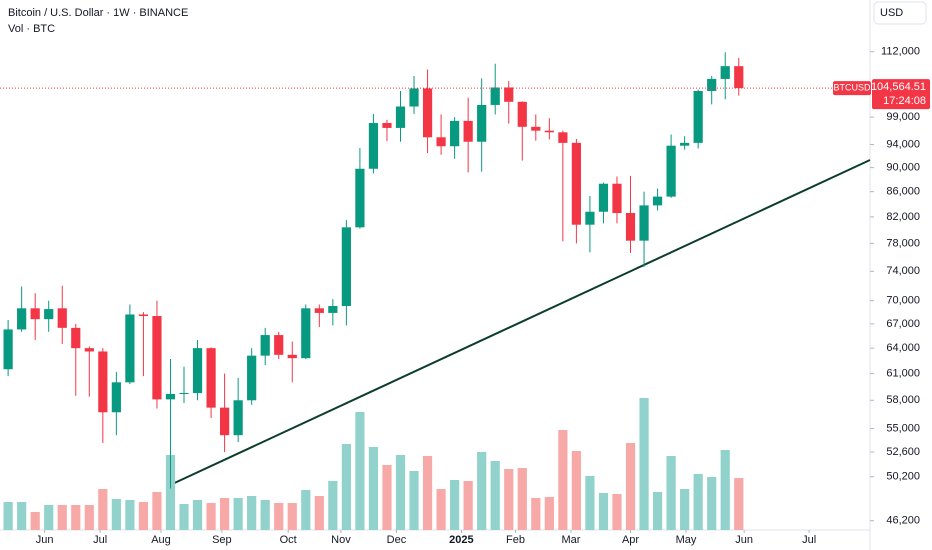  I want to click on y-tick-label: 78,000, so click(903, 243).